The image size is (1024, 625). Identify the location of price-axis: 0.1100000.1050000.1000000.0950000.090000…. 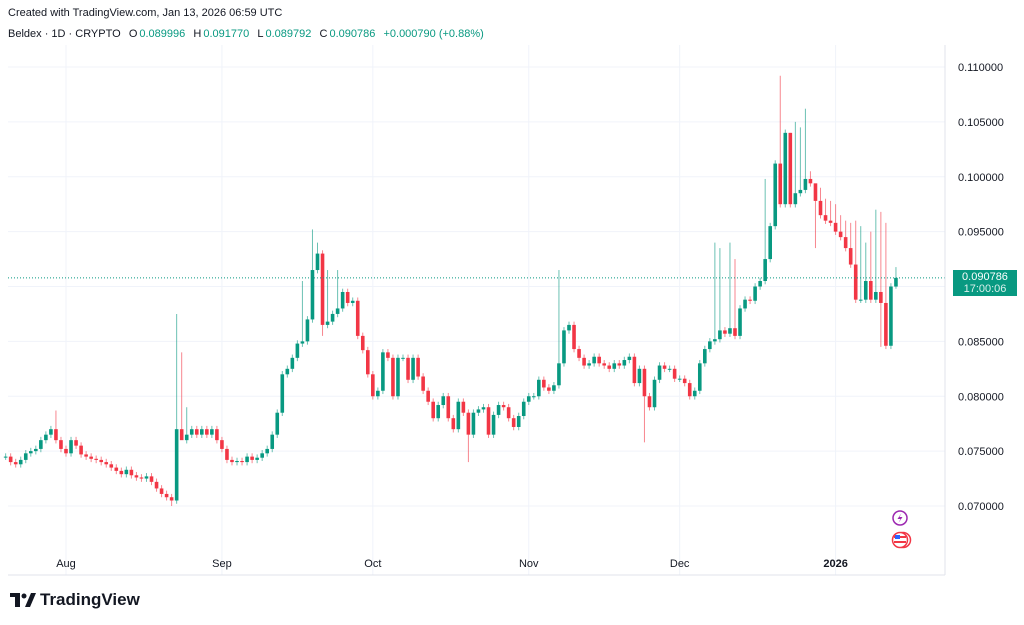
(981, 287).